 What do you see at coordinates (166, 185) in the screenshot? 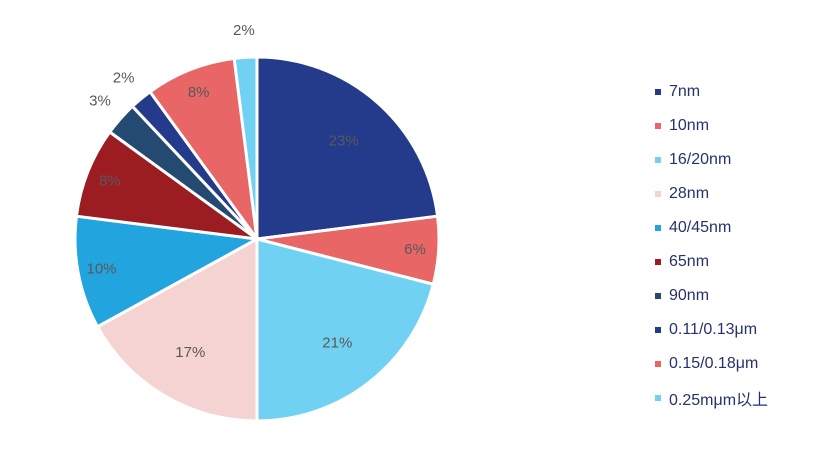
I see `pie-slice-65nm` at bounding box center [166, 185].